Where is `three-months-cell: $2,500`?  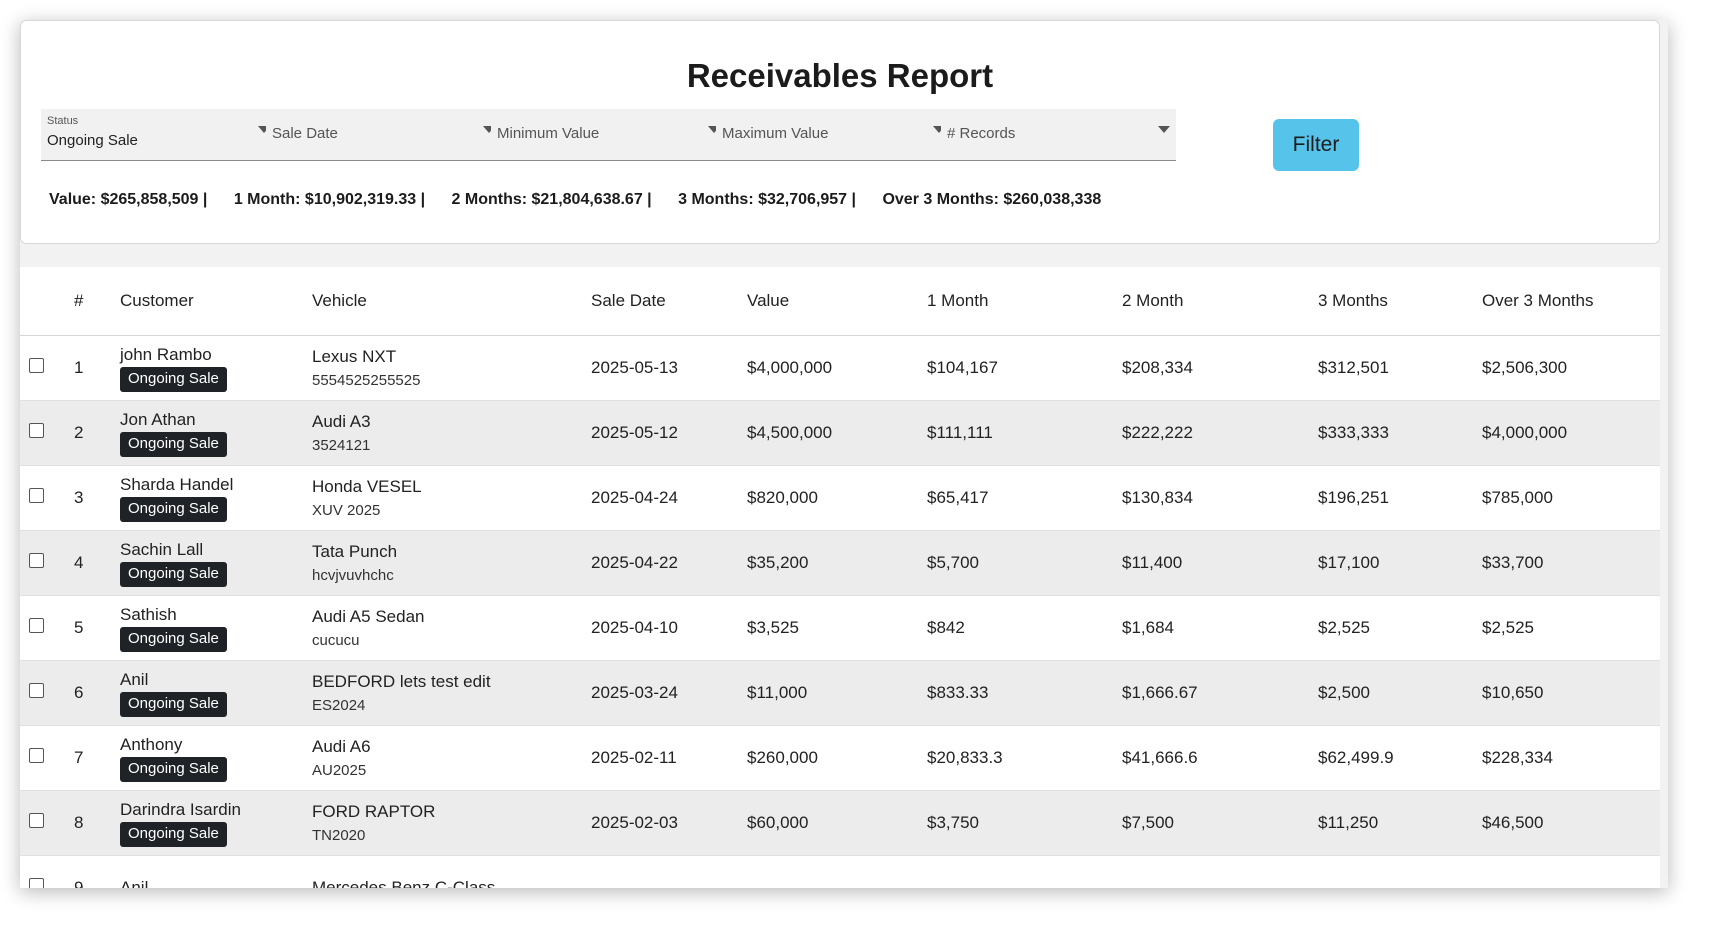 three-months-cell: $2,500 is located at coordinates (1400, 693).